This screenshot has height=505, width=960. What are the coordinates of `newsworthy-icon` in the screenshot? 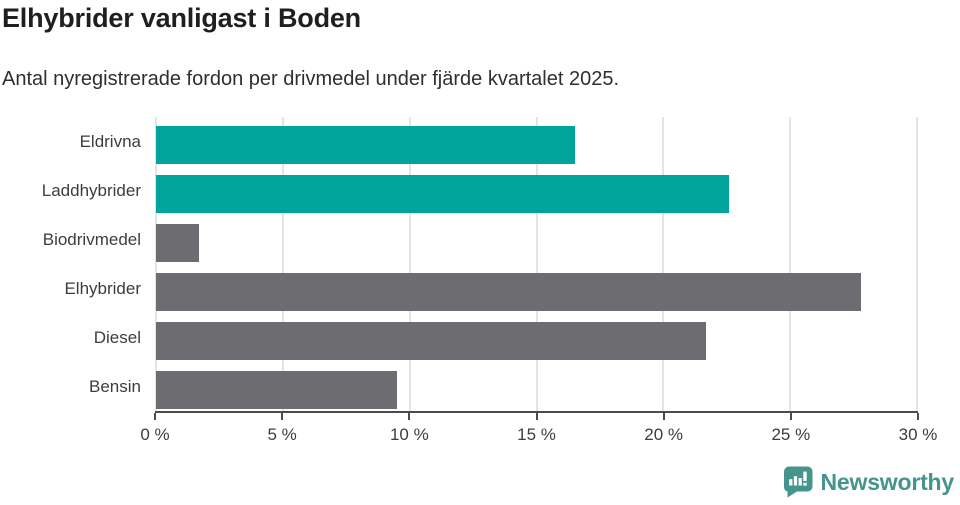 It's located at (798, 482).